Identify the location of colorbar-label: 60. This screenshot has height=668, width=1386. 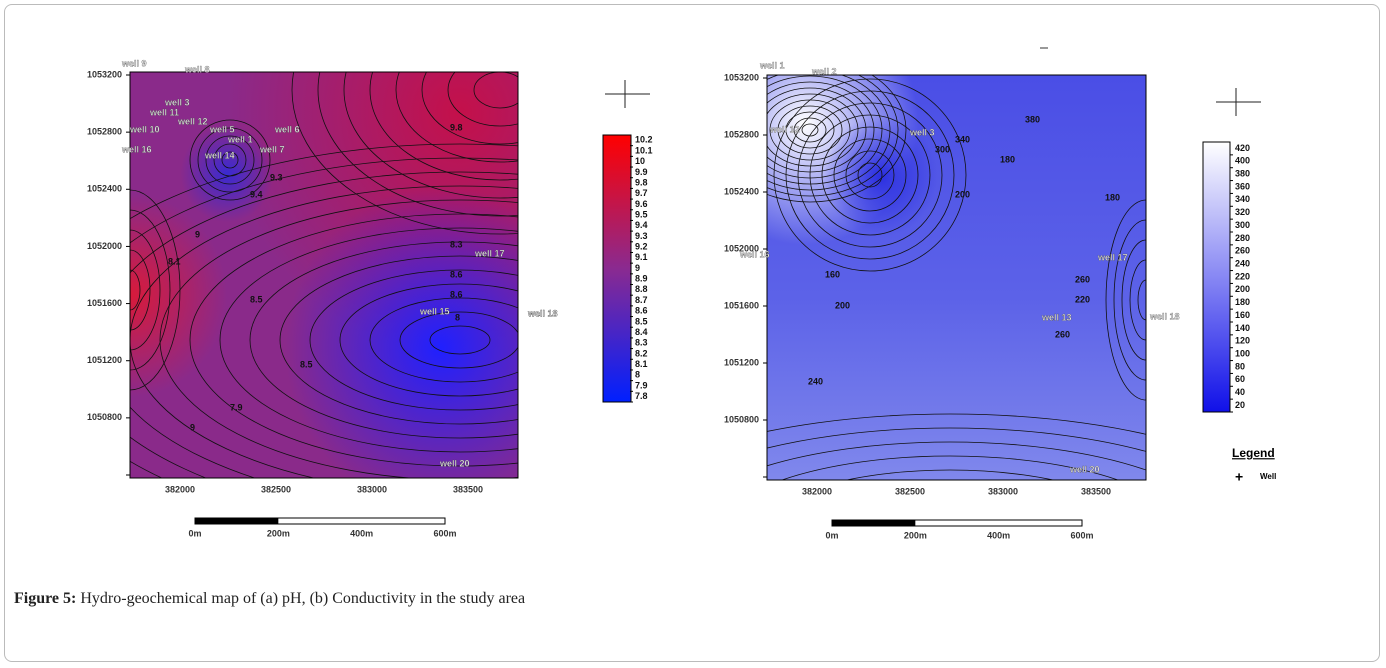
(1240, 379).